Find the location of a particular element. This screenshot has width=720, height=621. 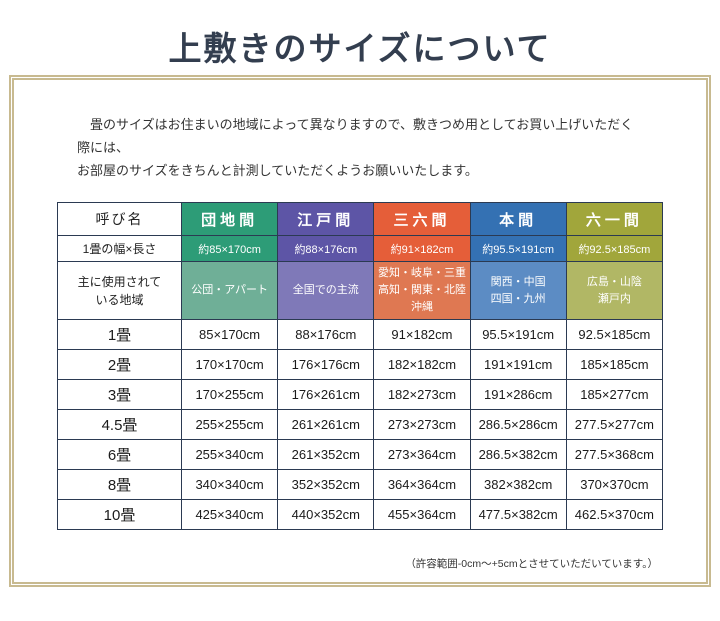

column-header-edoma: 江戸間 is located at coordinates (326, 219).